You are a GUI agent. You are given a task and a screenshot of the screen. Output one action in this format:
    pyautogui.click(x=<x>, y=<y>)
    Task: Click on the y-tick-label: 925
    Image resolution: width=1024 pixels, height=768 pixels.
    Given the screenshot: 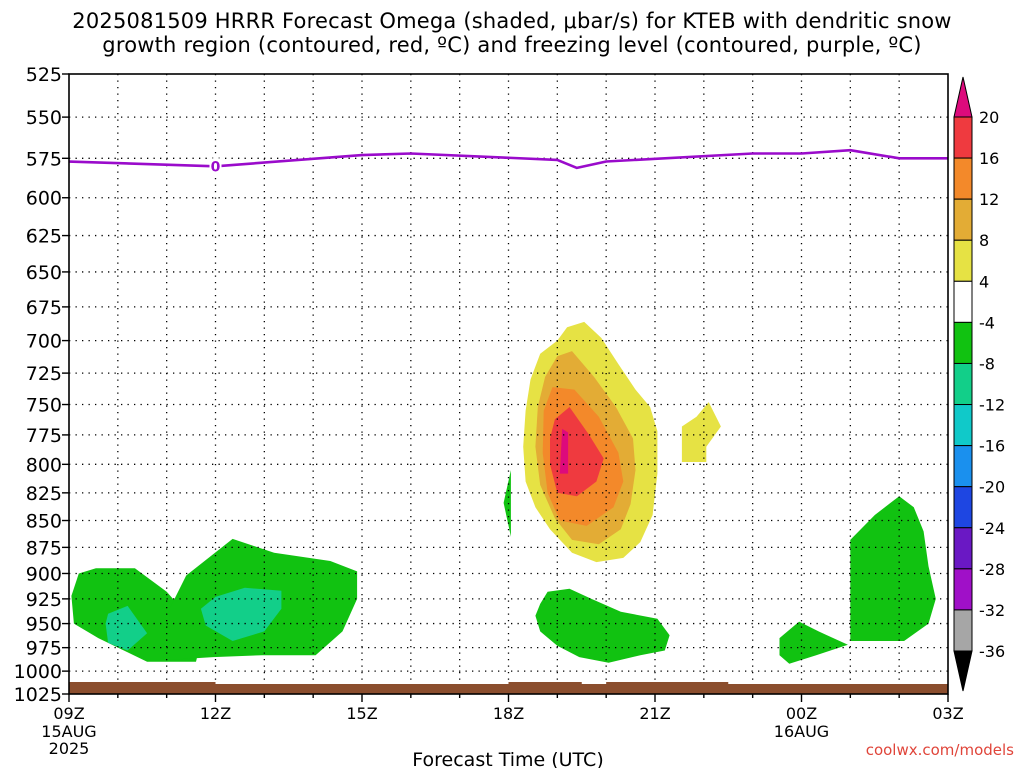 What is the action you would take?
    pyautogui.click(x=44, y=600)
    